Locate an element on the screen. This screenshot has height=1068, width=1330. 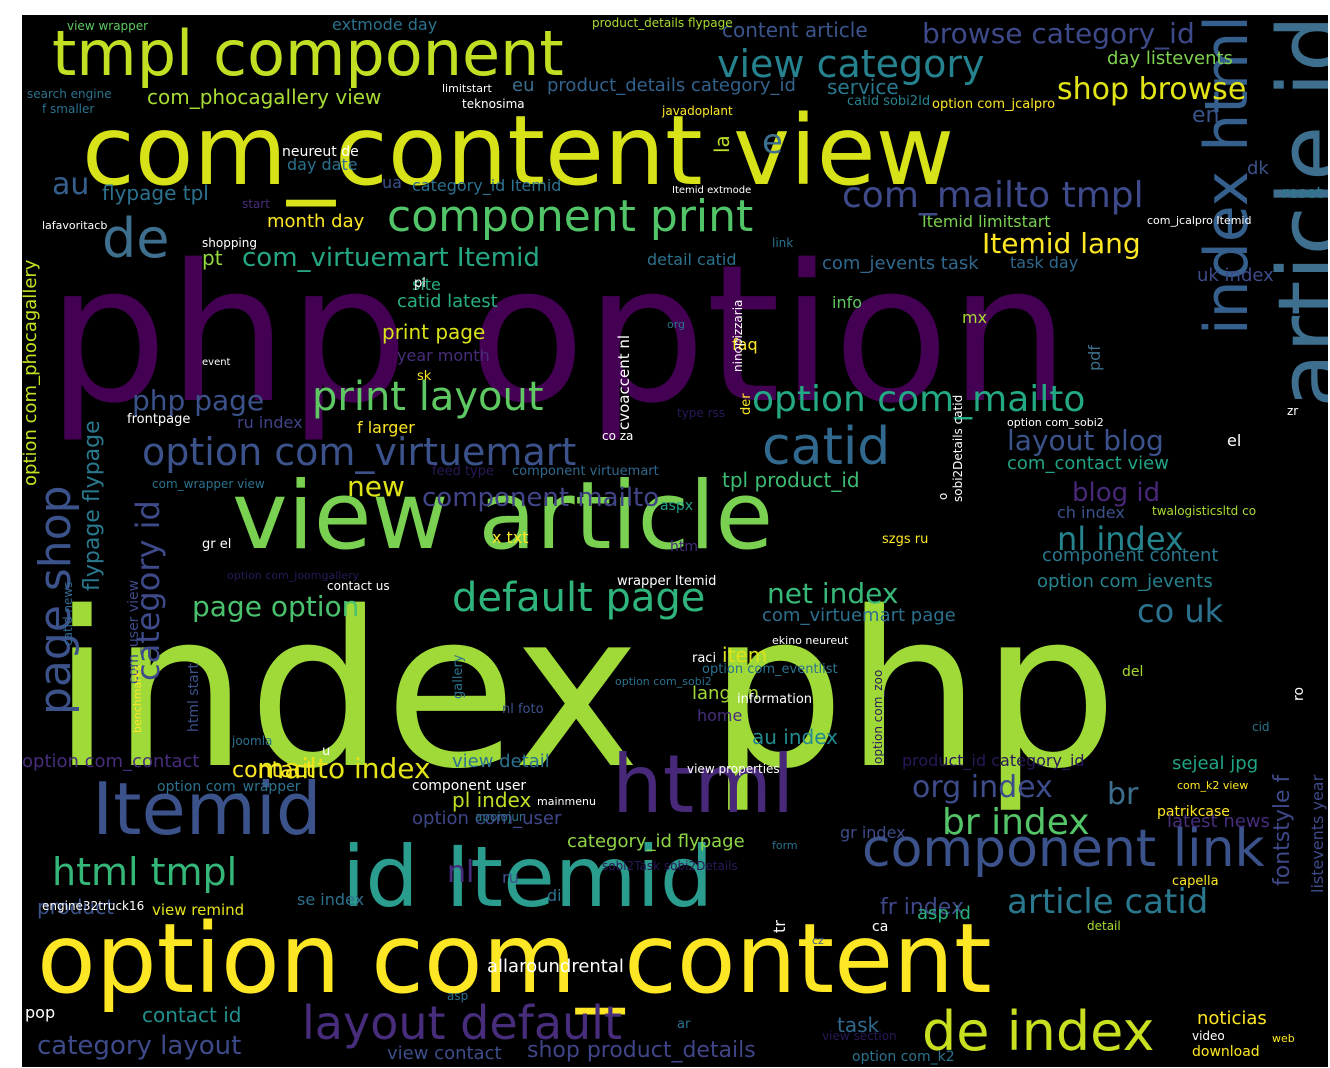
cloud-word-option-com-joomgallery: option com_joomgallery is located at coordinates (293, 575).